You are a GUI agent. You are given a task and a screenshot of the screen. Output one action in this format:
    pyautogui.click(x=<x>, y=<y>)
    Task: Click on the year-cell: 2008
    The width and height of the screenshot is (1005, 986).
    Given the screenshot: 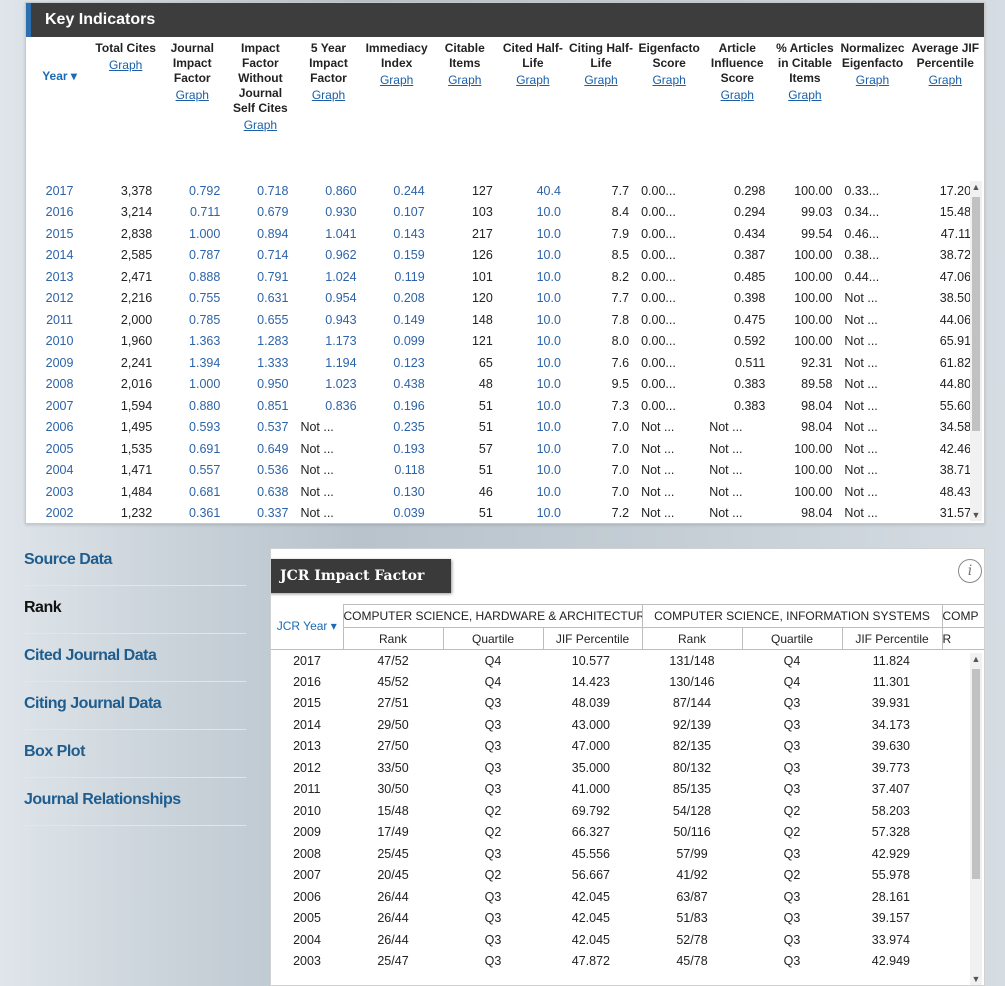 What is the action you would take?
    pyautogui.click(x=59, y=384)
    